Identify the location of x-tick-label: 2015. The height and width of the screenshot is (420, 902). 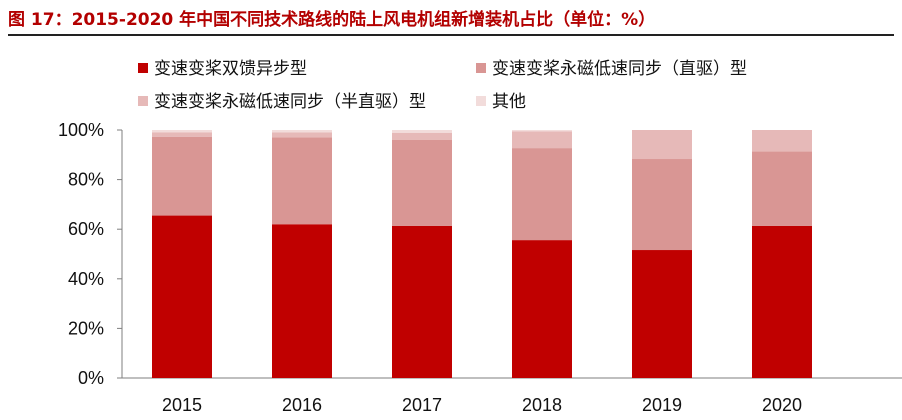
(182, 405).